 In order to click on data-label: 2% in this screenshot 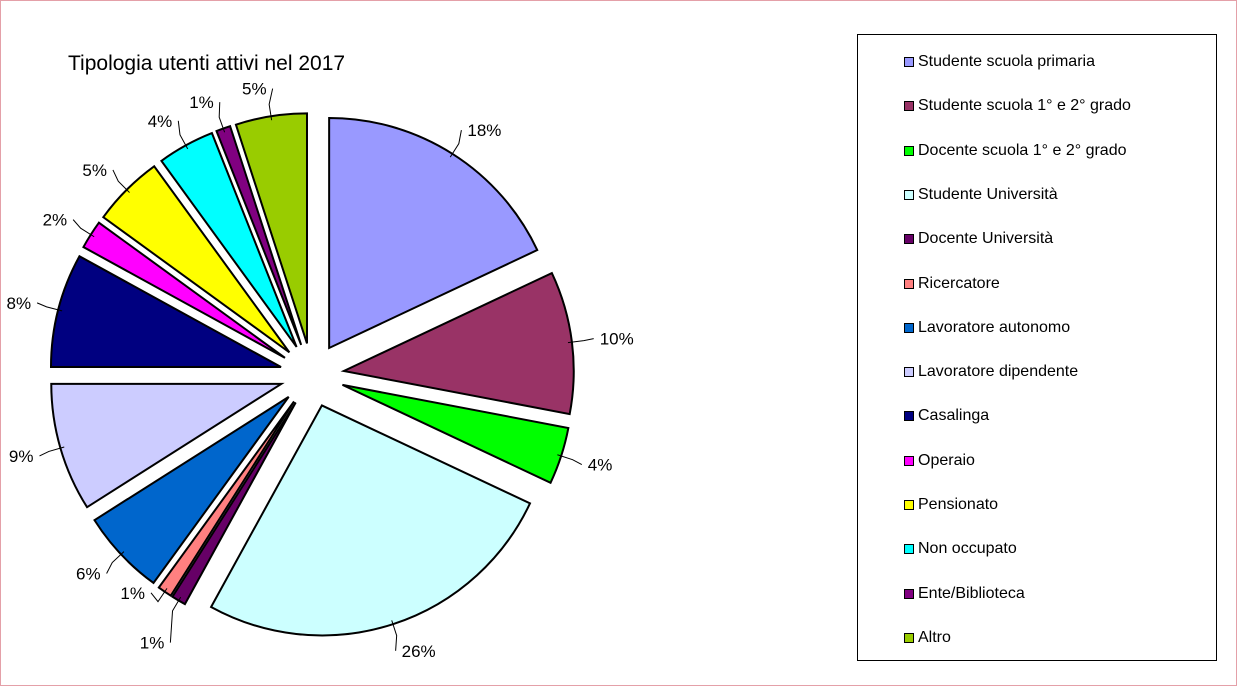, I will do `click(55, 220)`.